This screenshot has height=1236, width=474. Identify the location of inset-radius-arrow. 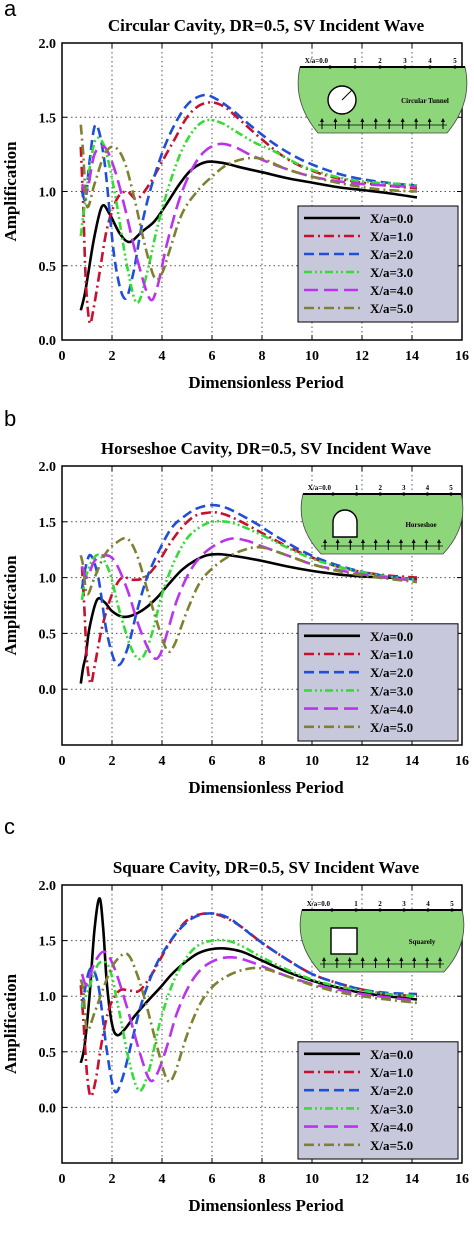
(347, 95).